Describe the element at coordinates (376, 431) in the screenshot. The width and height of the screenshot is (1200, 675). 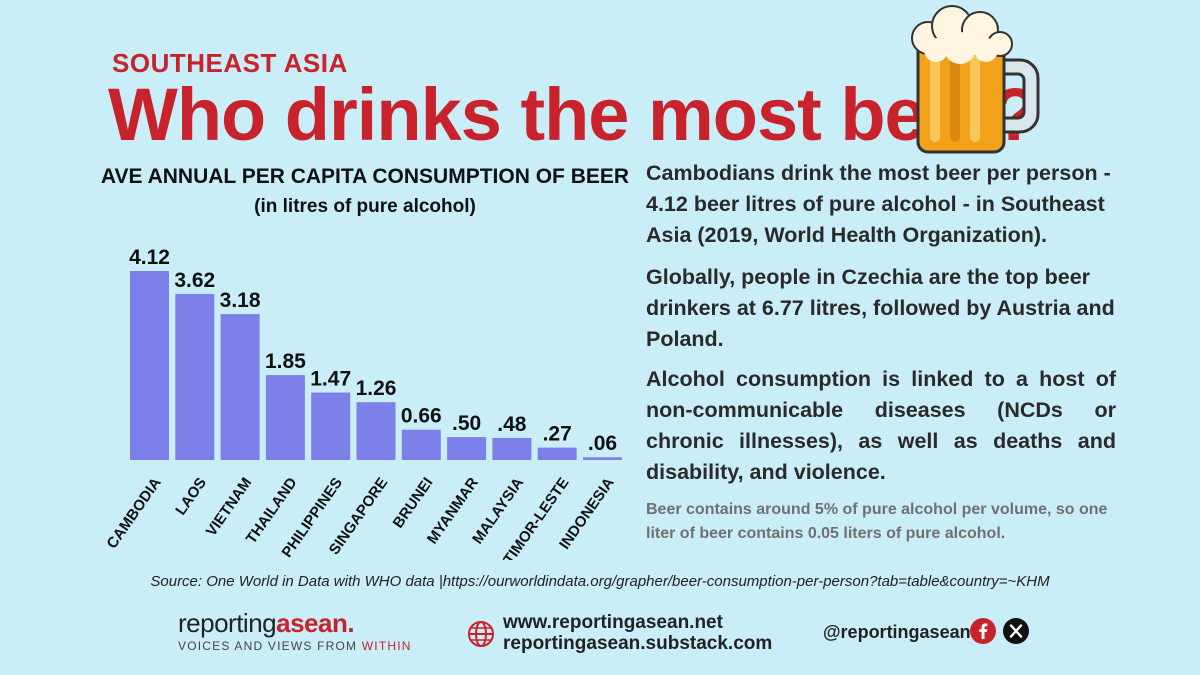
I see `bar-singapore` at that location.